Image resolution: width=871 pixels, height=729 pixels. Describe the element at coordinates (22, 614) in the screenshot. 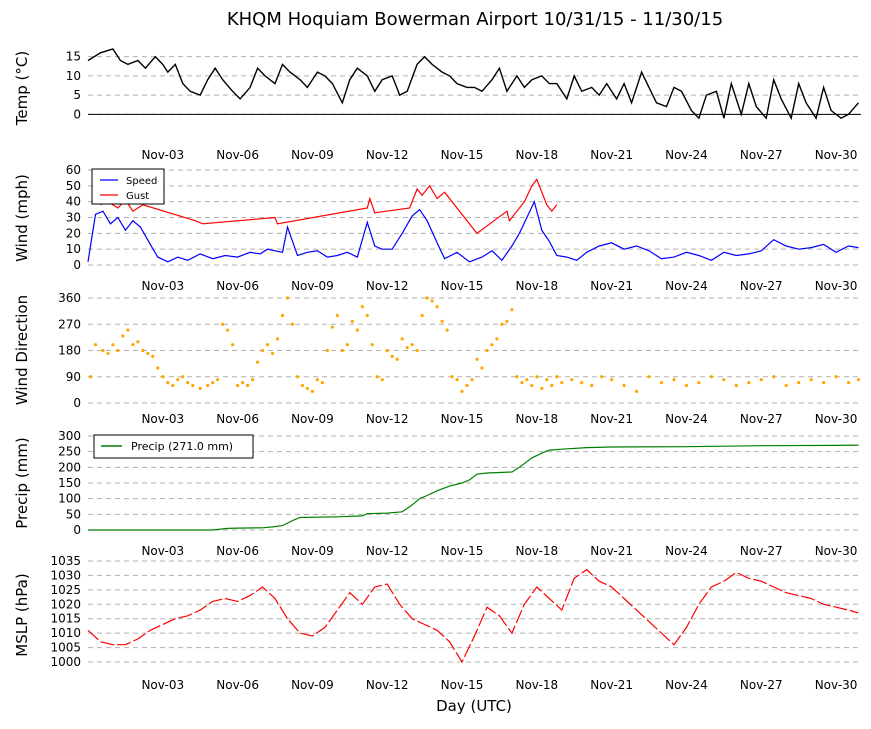

I see `y-axis-label: MSLP (hPa)` at that location.